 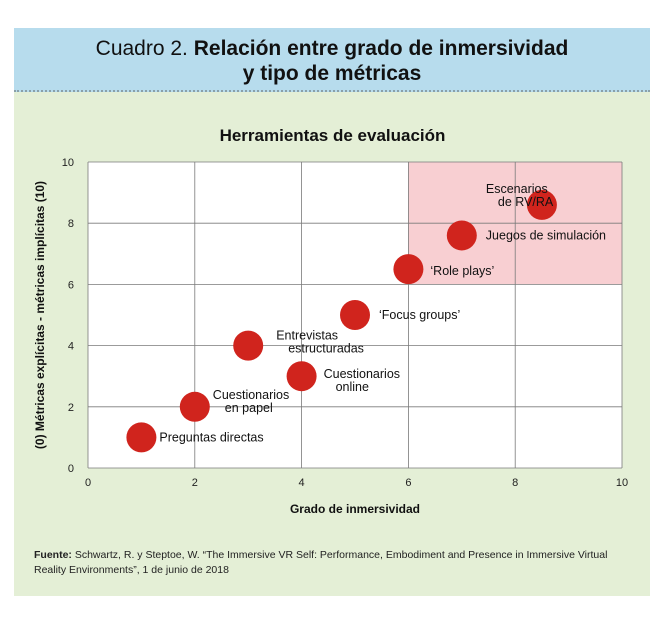 I want to click on data-label: Escenarios de RV/RA, so click(x=520, y=195).